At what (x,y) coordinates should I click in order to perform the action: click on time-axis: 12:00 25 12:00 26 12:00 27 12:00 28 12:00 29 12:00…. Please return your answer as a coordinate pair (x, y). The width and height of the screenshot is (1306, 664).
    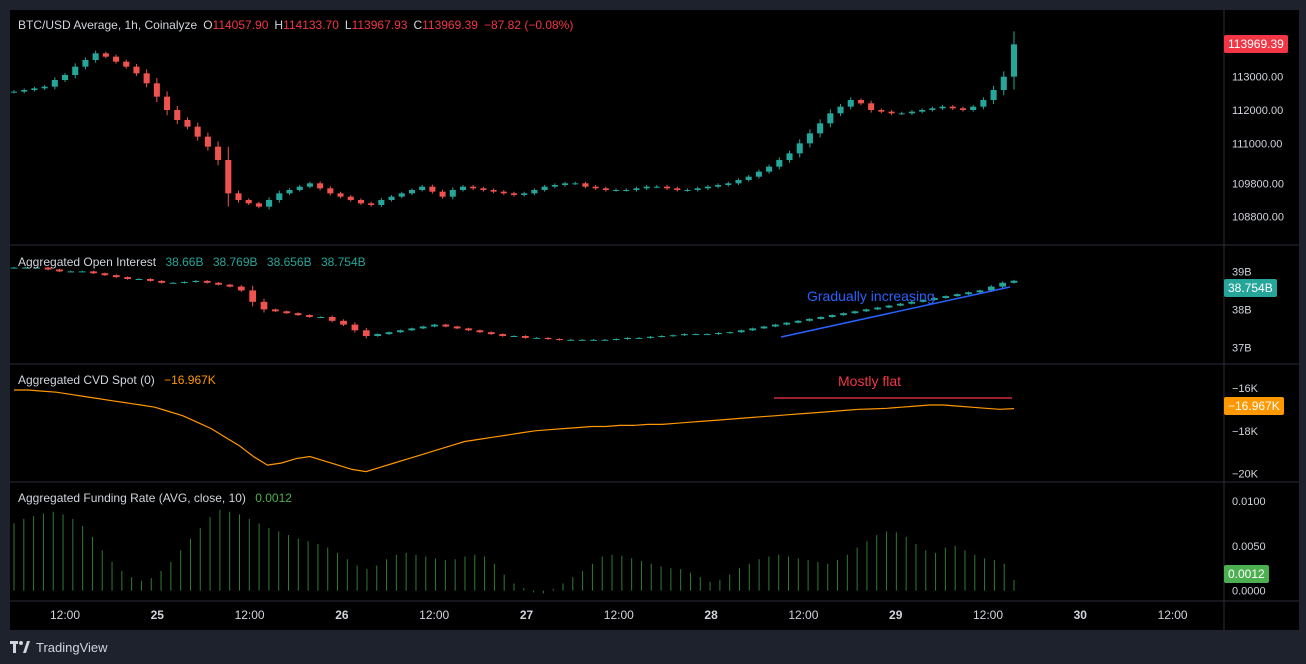
    Looking at the image, I should click on (619, 615).